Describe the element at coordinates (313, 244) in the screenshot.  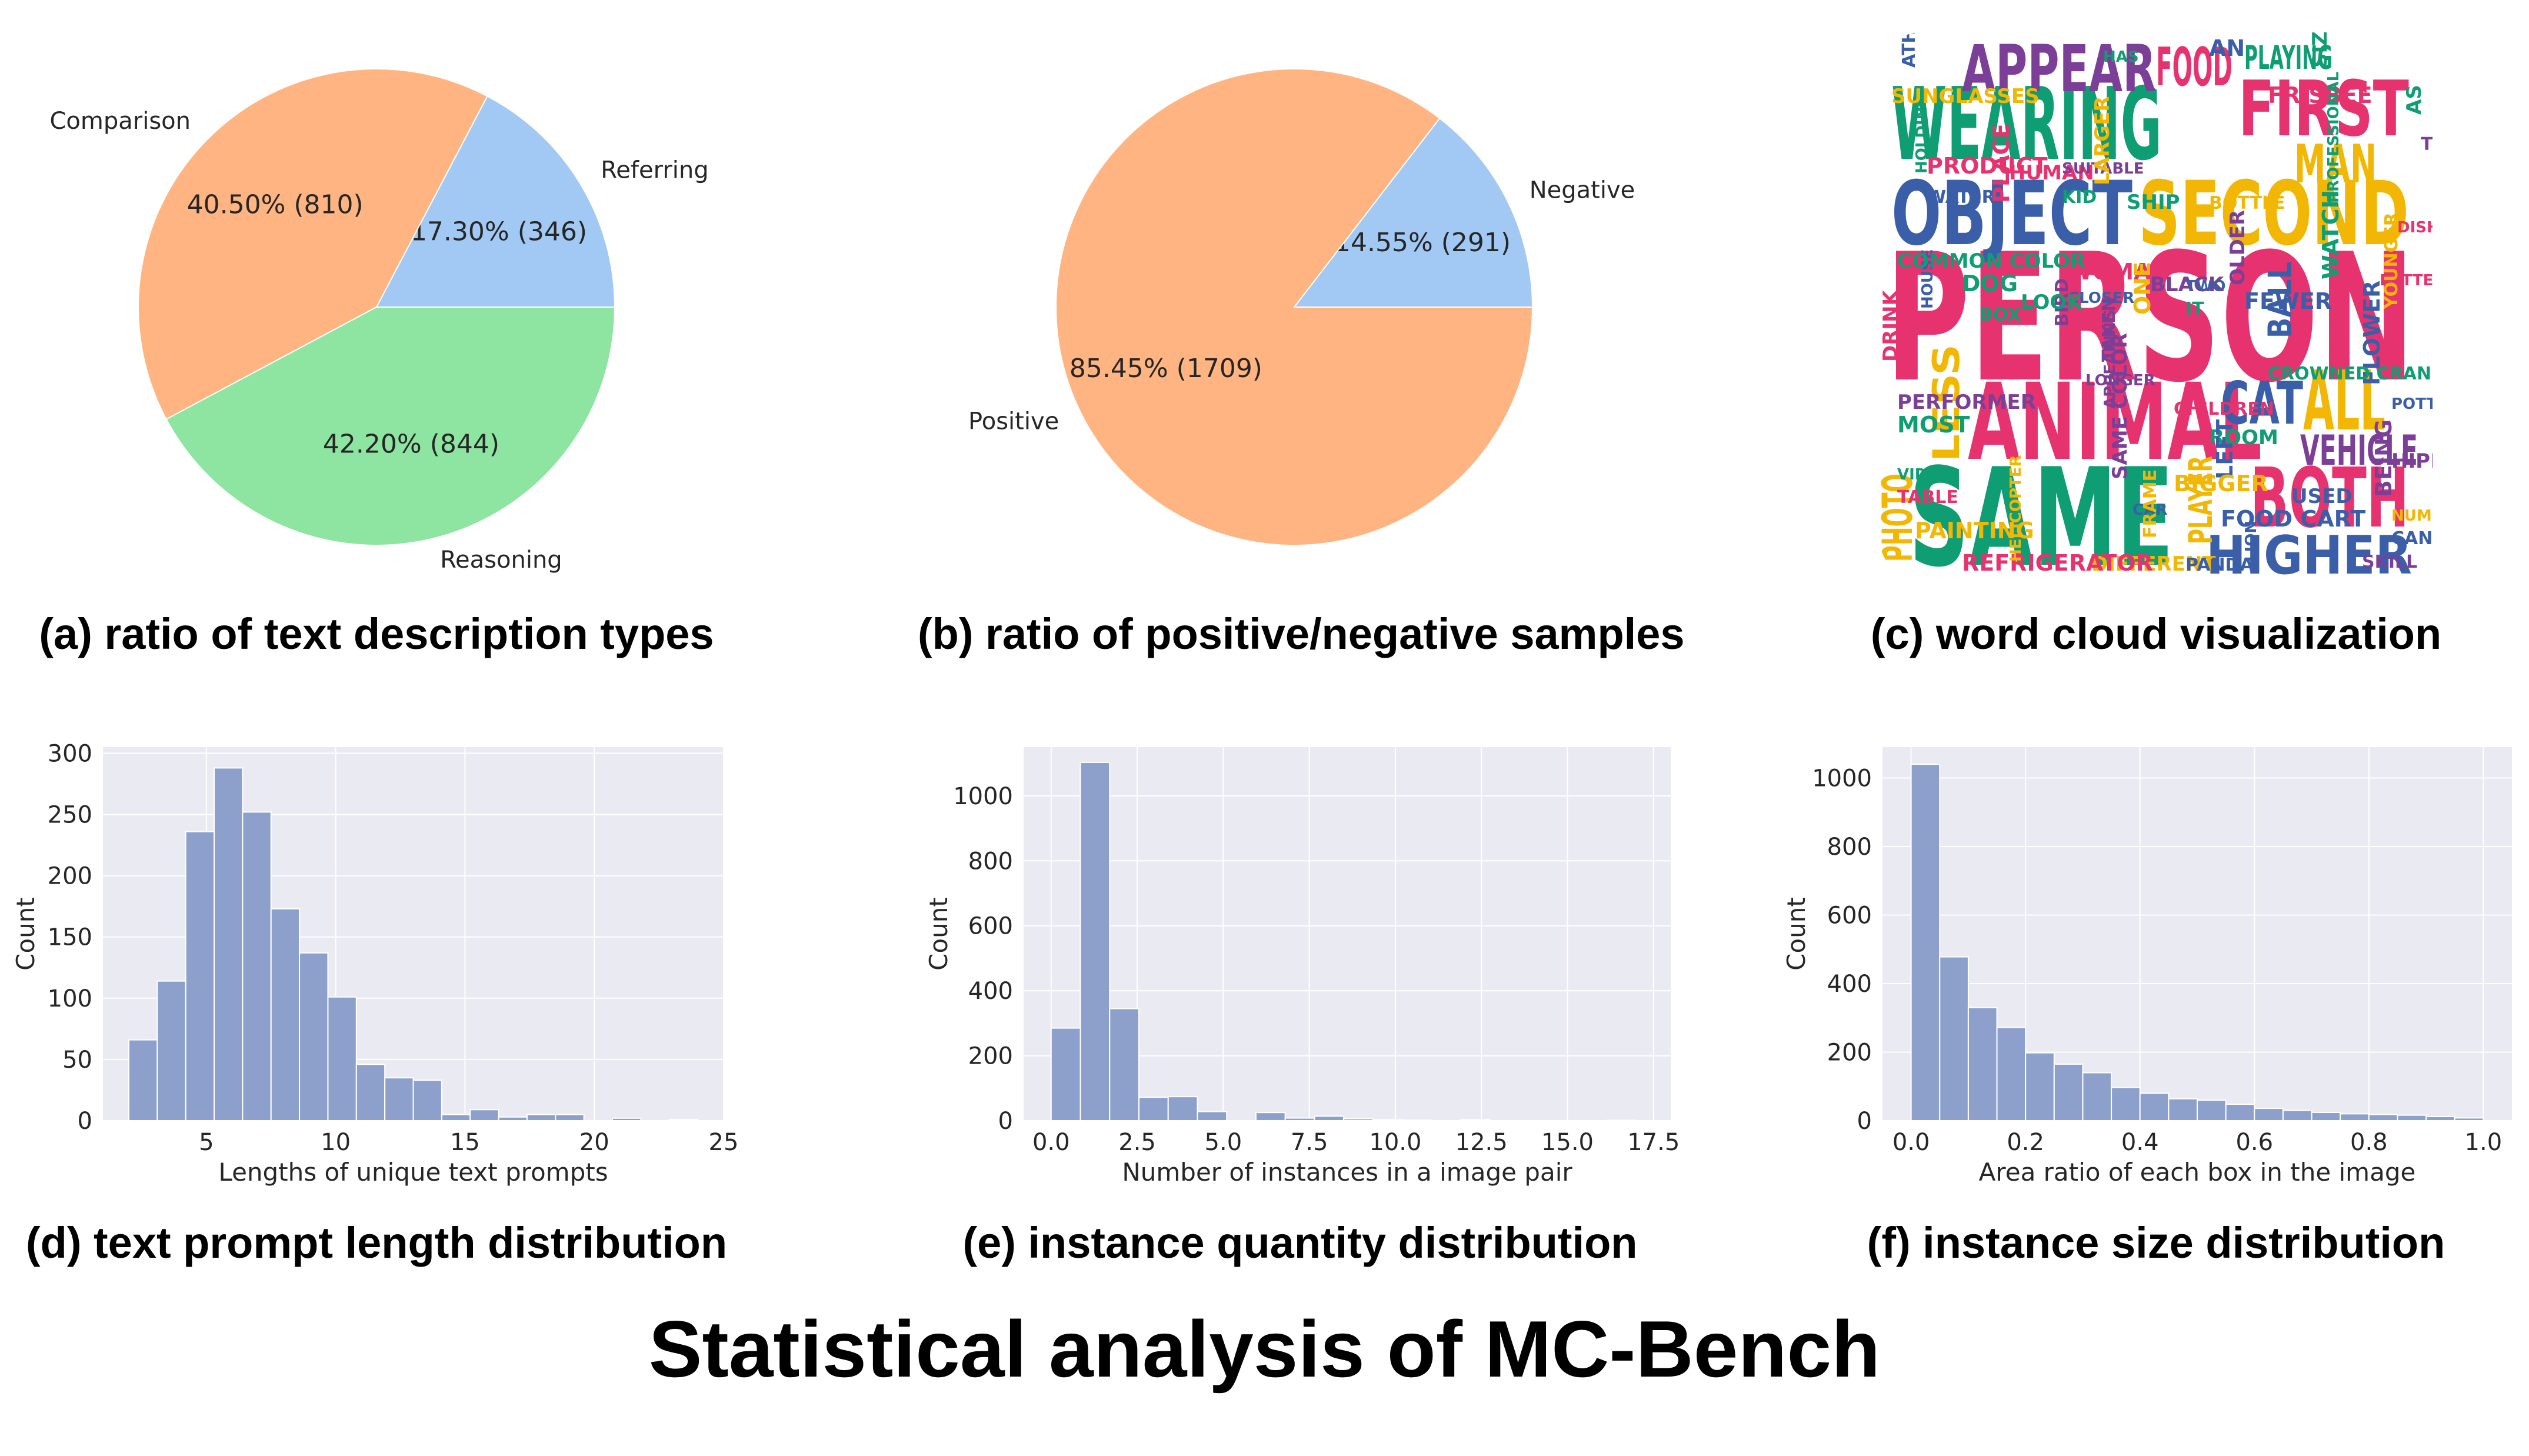
I see `pie-slice-comparison` at that location.